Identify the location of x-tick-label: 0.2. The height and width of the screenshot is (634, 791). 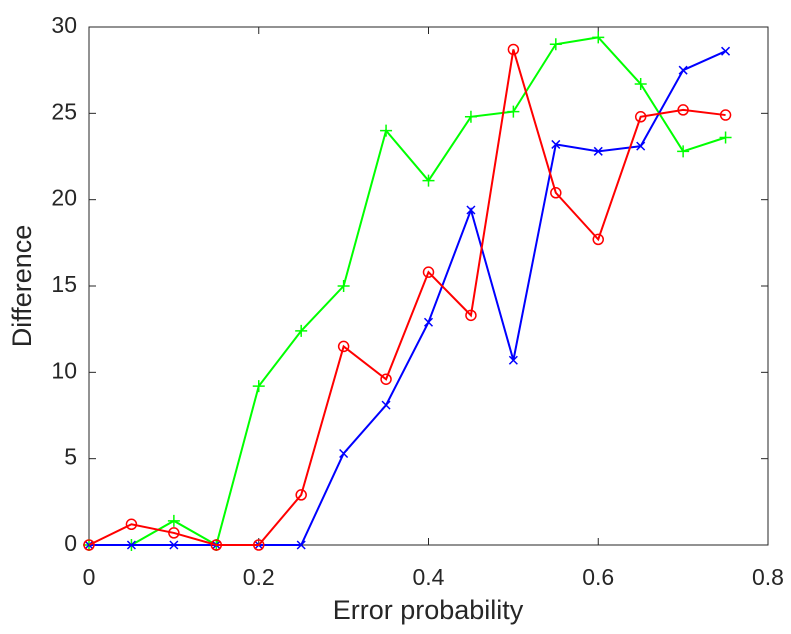
(259, 577).